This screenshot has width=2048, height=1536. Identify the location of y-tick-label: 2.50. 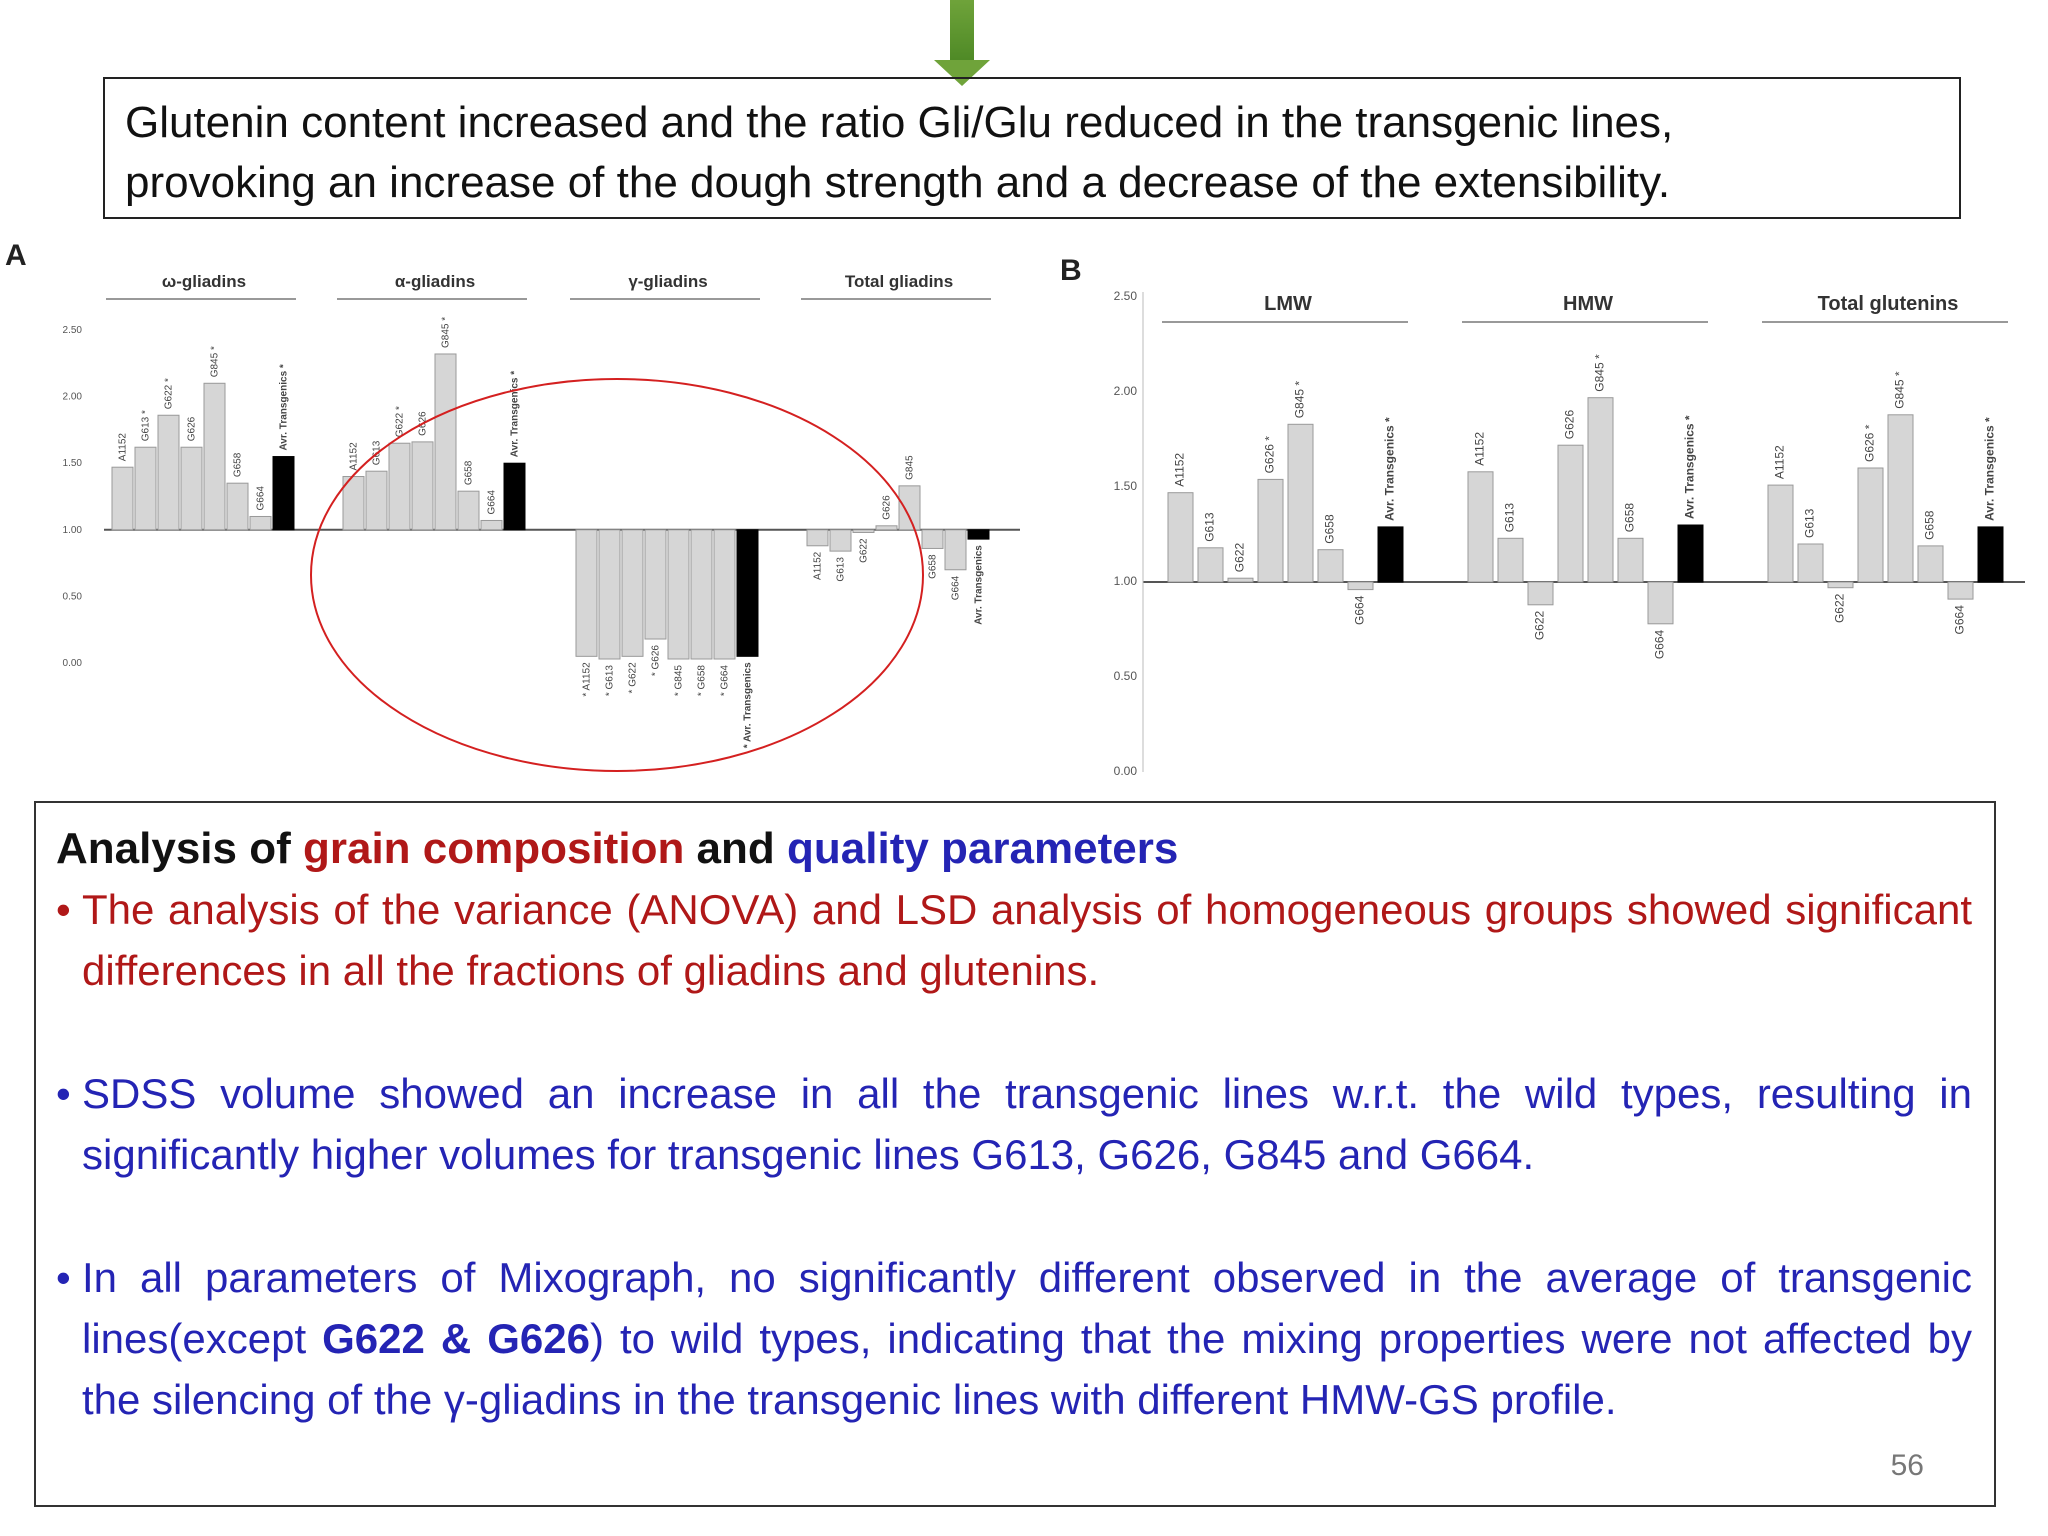
(1126, 296).